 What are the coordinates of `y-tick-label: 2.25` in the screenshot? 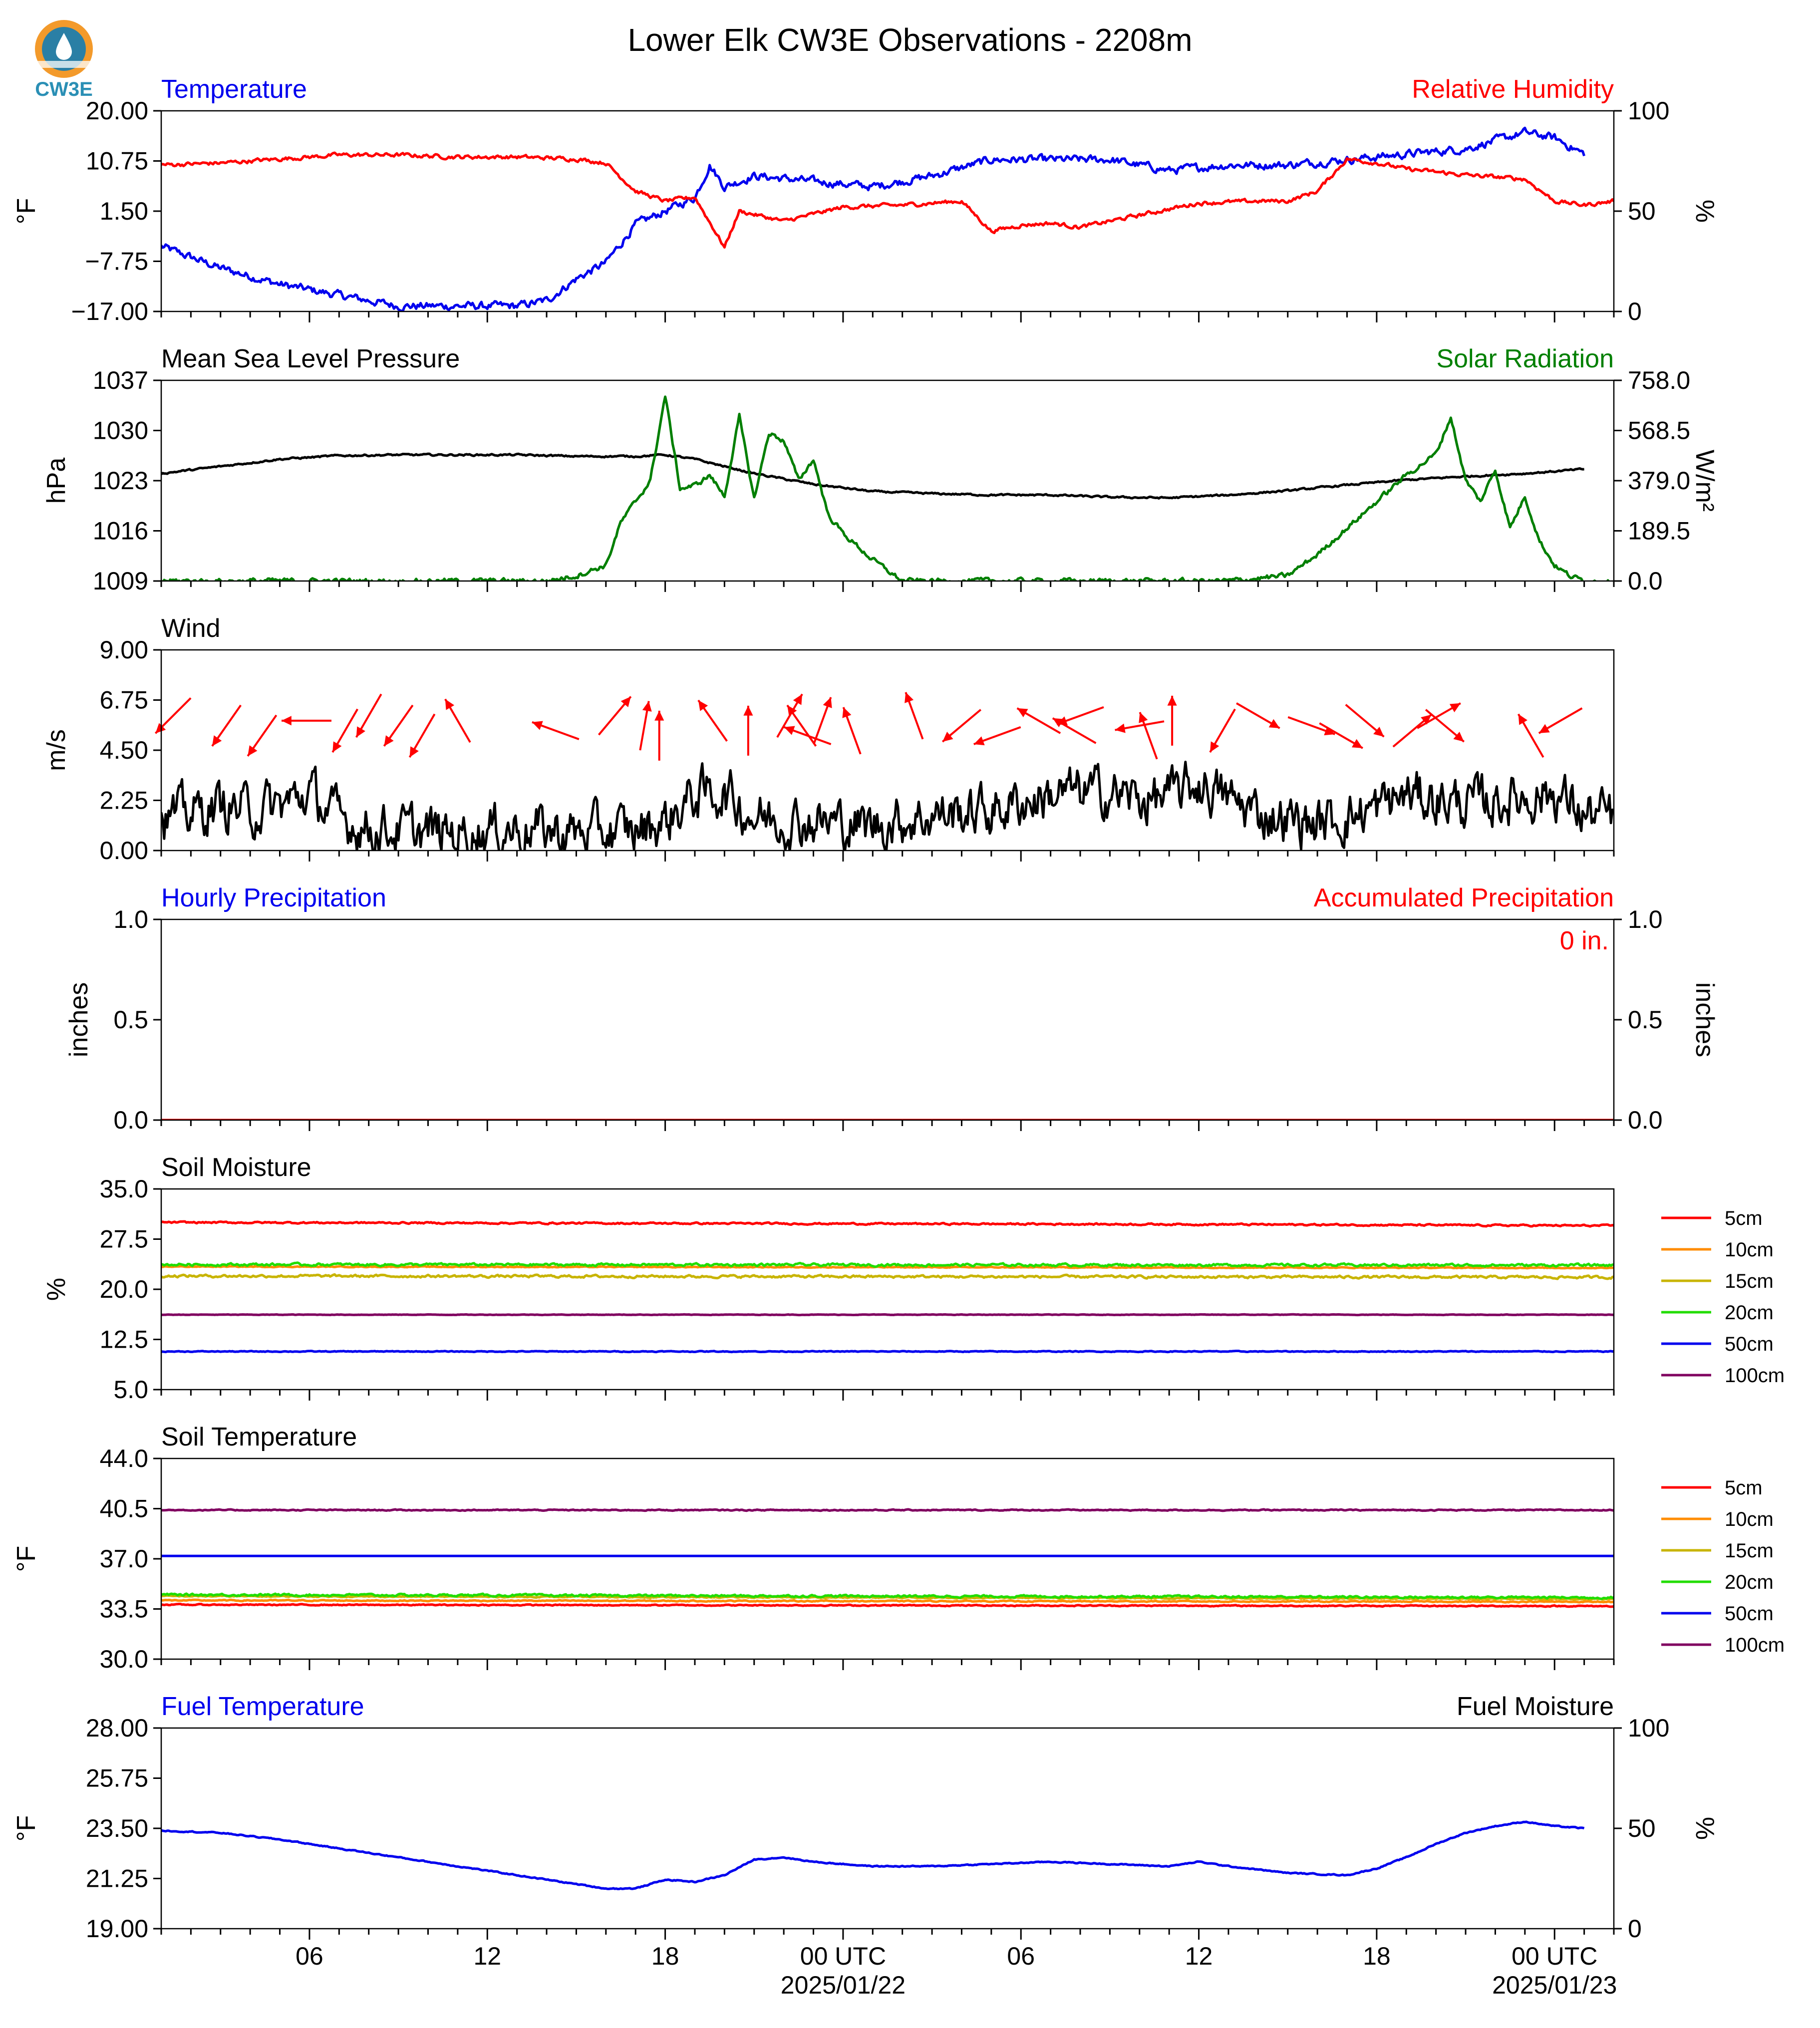 It's located at (124, 801).